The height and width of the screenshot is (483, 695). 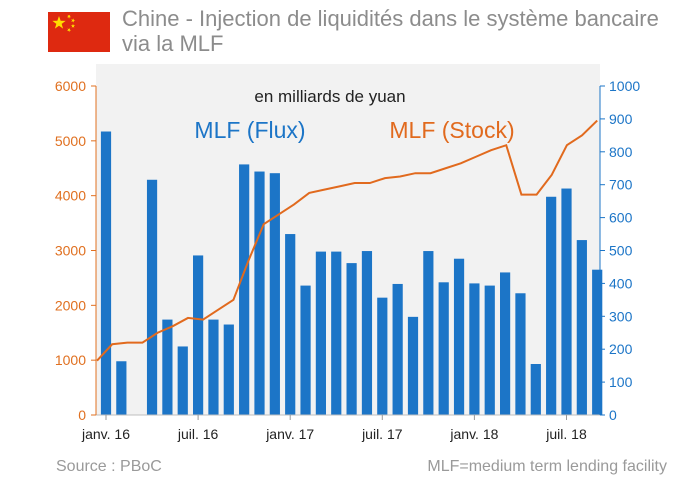 I want to click on legend-stock: MLF (Stock), so click(x=451, y=130).